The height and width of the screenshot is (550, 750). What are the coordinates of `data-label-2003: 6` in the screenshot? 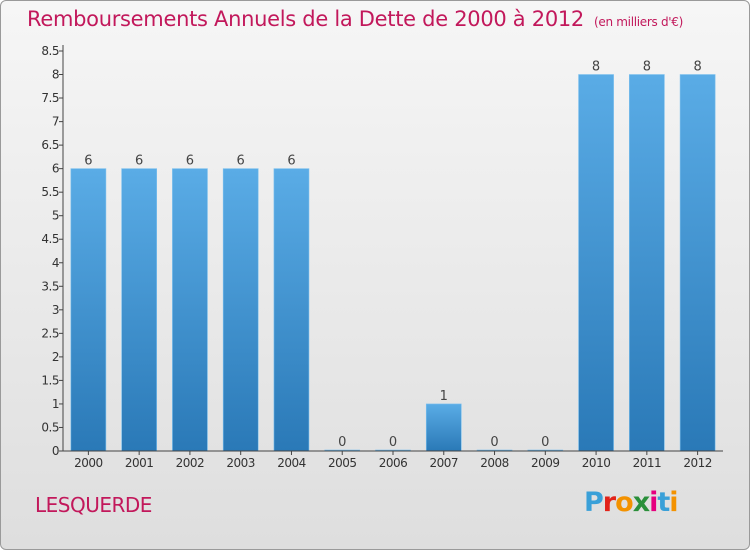 It's located at (241, 161).